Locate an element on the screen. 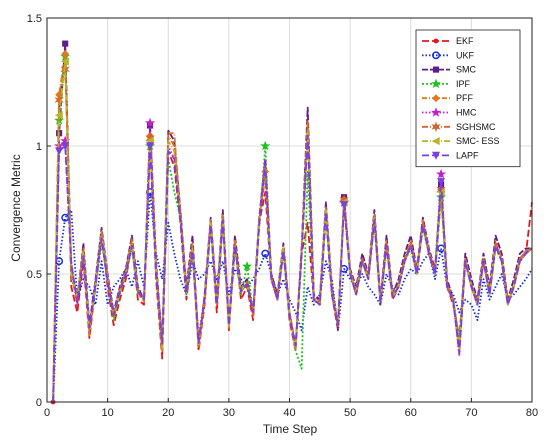 The width and height of the screenshot is (550, 443). x-tick-label: 20 is located at coordinates (168, 413).